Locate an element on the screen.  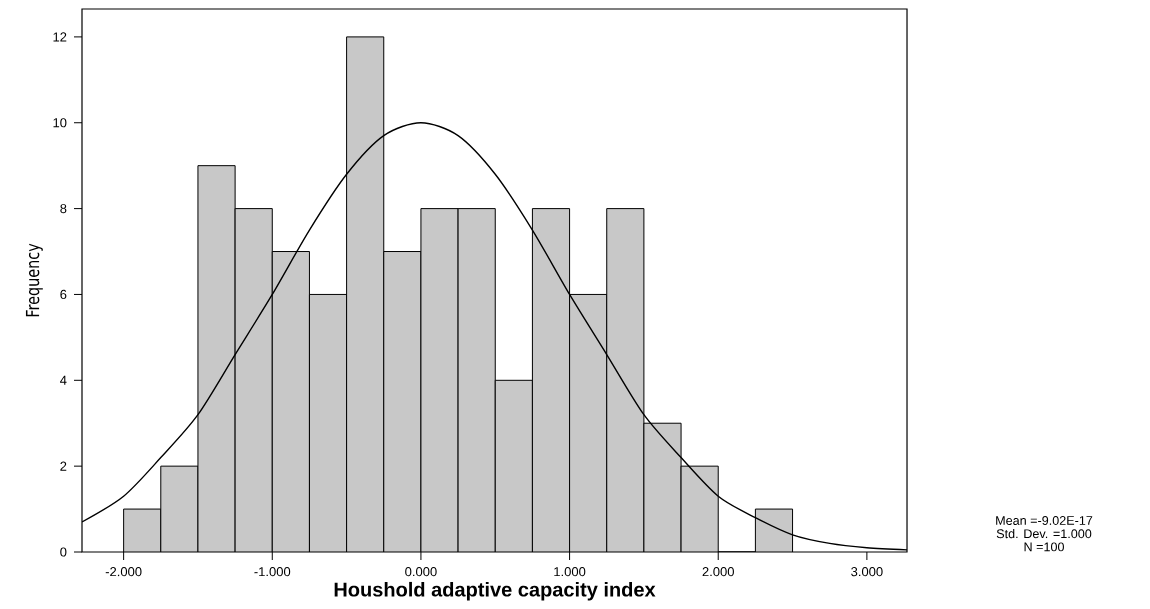
y-axis-title: Frequency is located at coordinates (34, 280).